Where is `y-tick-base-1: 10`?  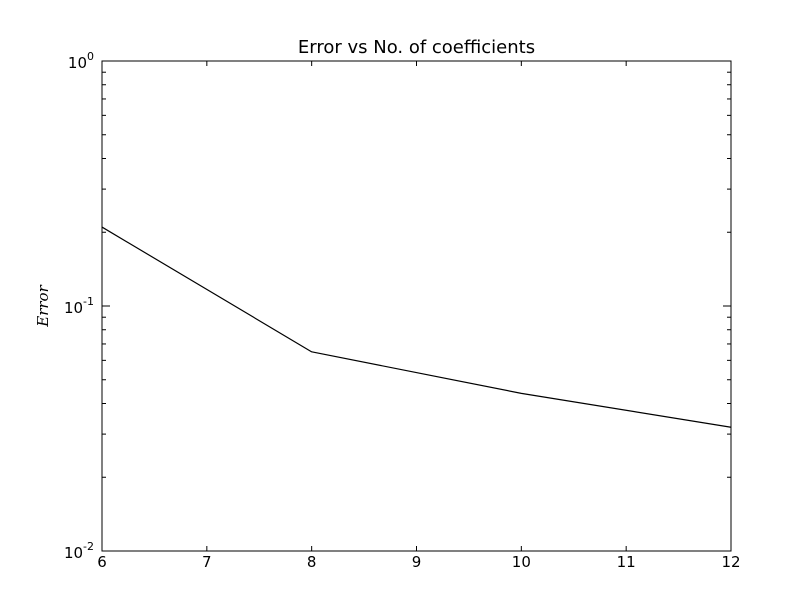
y-tick-base-1: 10 is located at coordinates (73, 308).